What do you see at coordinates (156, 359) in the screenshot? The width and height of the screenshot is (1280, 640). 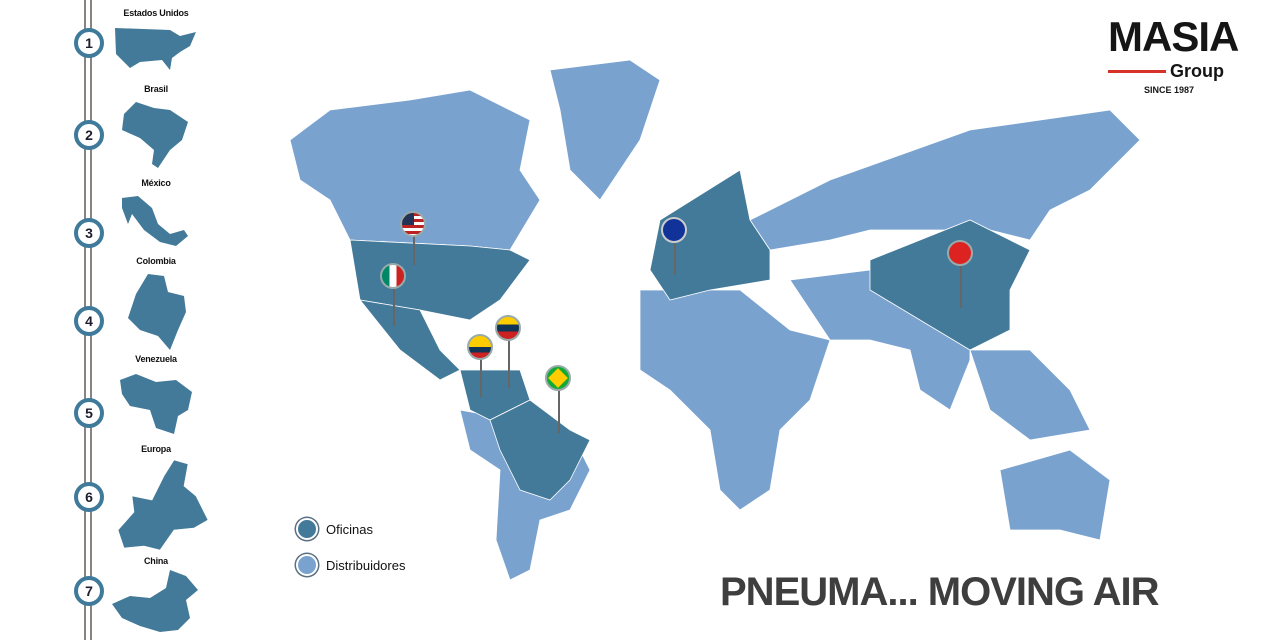 I see `country-label: Venezuela` at bounding box center [156, 359].